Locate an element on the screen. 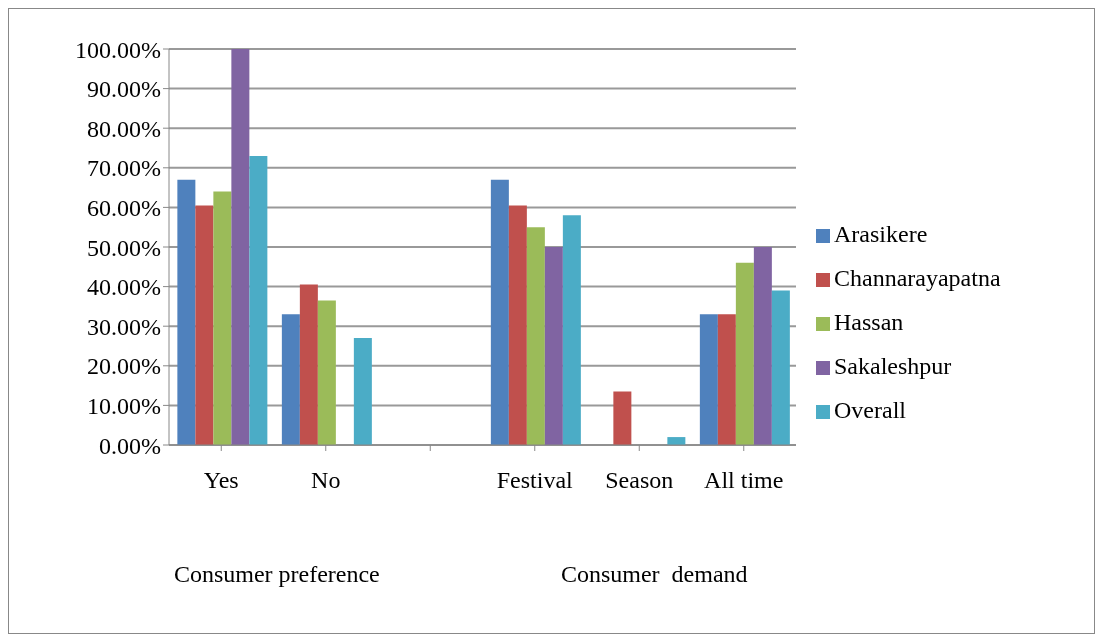  y-tick-label: 60.00% is located at coordinates (124, 207).